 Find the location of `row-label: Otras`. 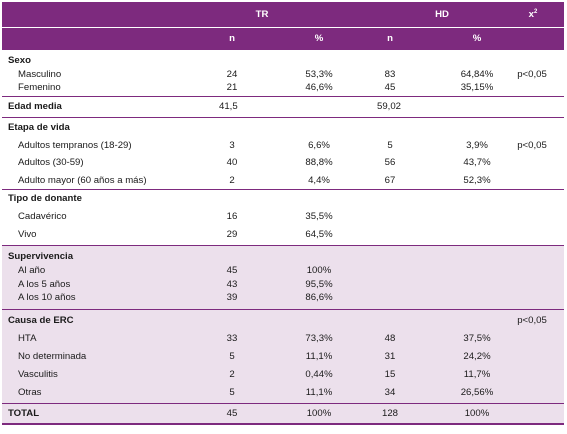

row-label: Otras is located at coordinates (30, 392).